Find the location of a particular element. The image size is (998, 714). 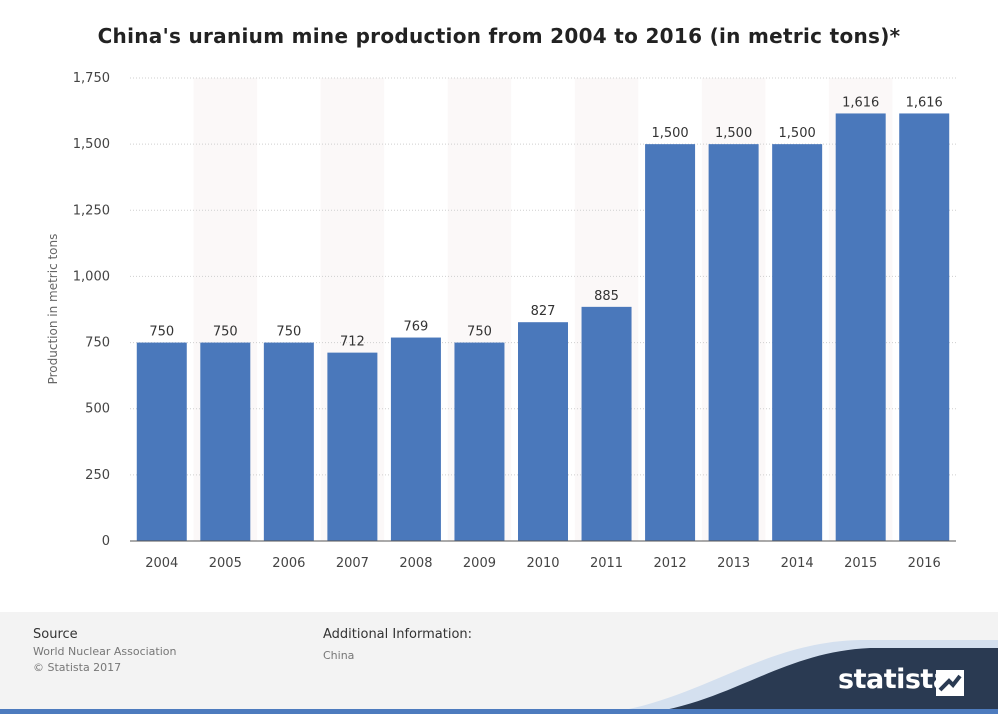

statista-logo: statista is located at coordinates (894, 679).